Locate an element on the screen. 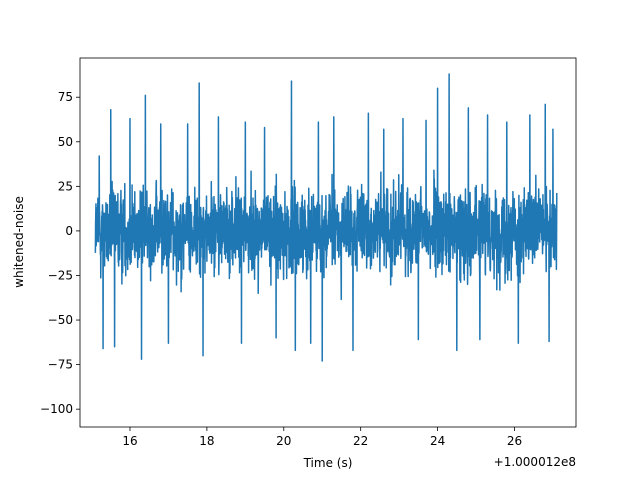  x-tick-label: 18 is located at coordinates (206, 441).